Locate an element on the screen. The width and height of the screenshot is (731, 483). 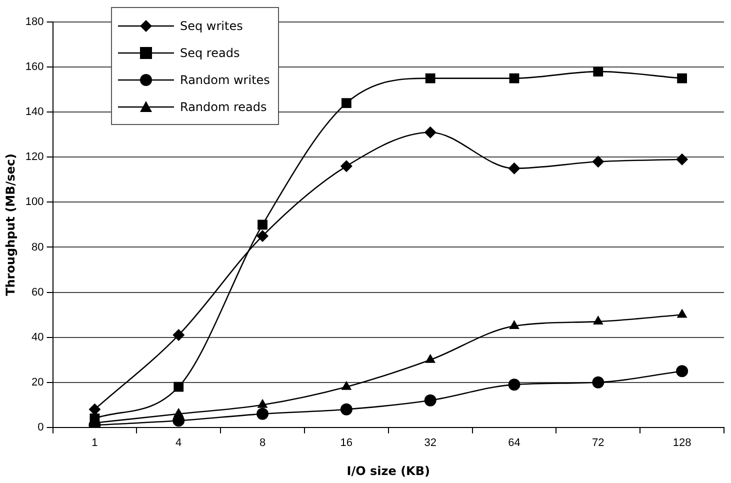
x-tick-label: 16 is located at coordinates (346, 443).